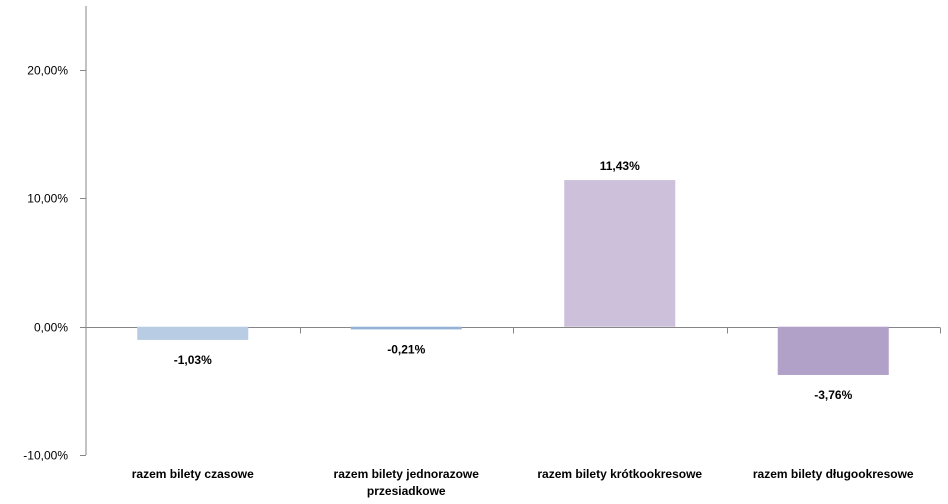  I want to click on category-label: razem bilety długookresowe, so click(833, 474).